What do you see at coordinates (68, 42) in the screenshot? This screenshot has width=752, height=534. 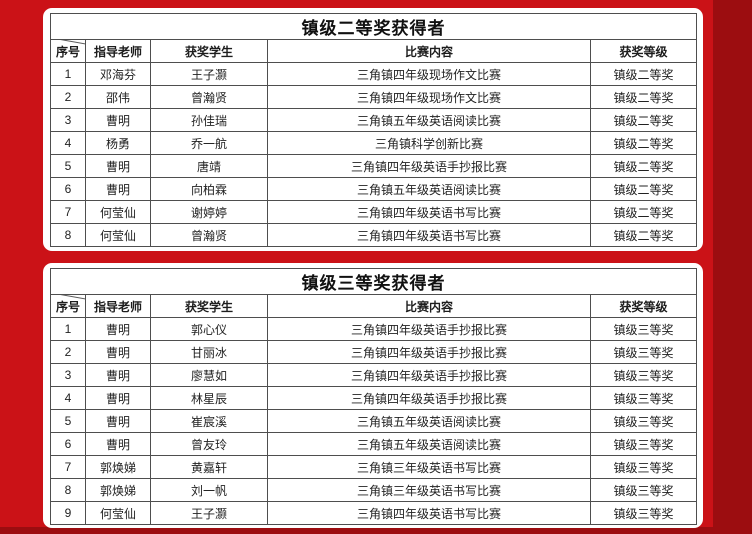 I see `corner-diagonal-line` at bounding box center [68, 42].